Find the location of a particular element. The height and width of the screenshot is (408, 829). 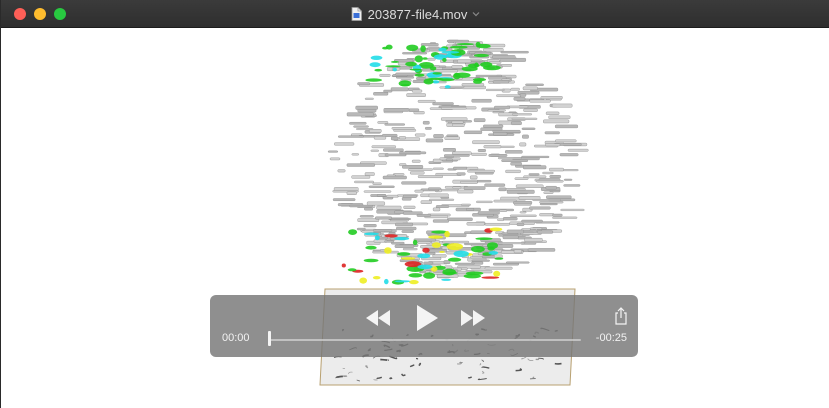

title-bar: 203877-file4.mov is located at coordinates (415, 14).